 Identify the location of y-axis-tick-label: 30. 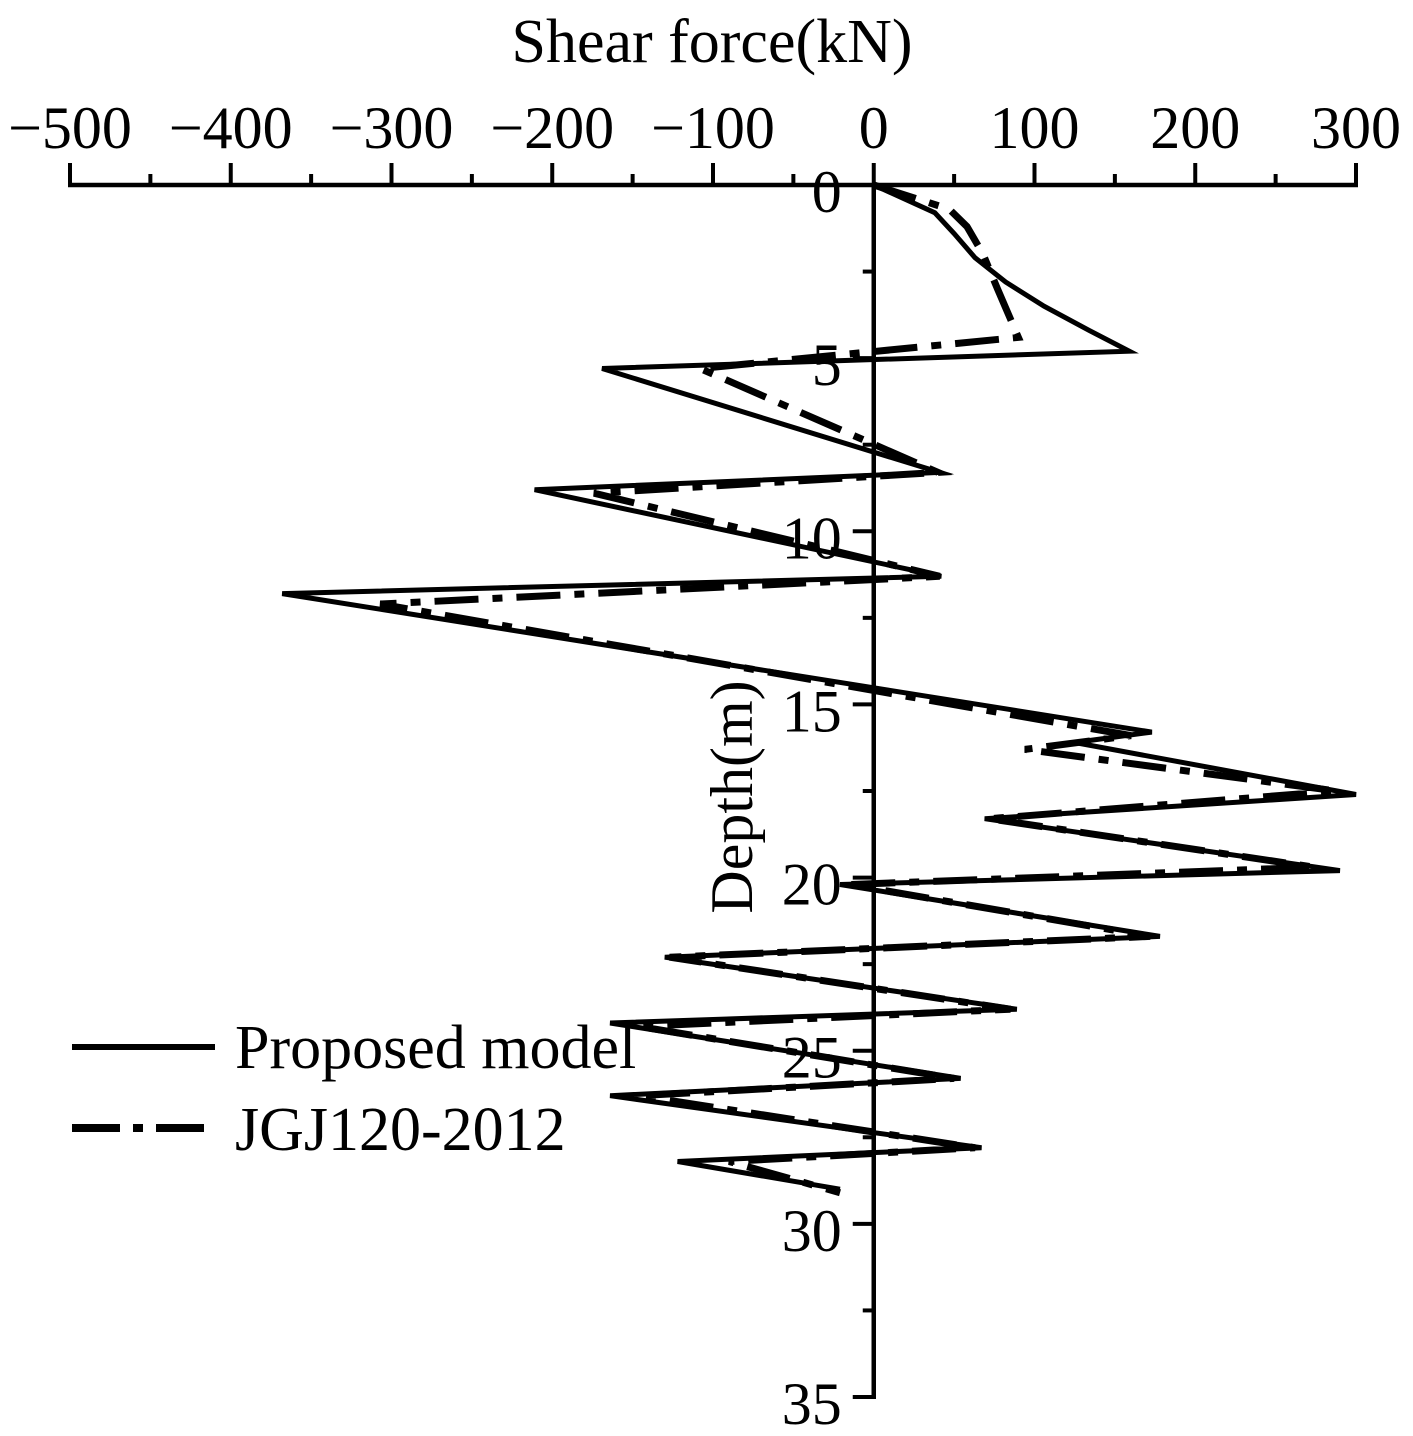
(812, 1231).